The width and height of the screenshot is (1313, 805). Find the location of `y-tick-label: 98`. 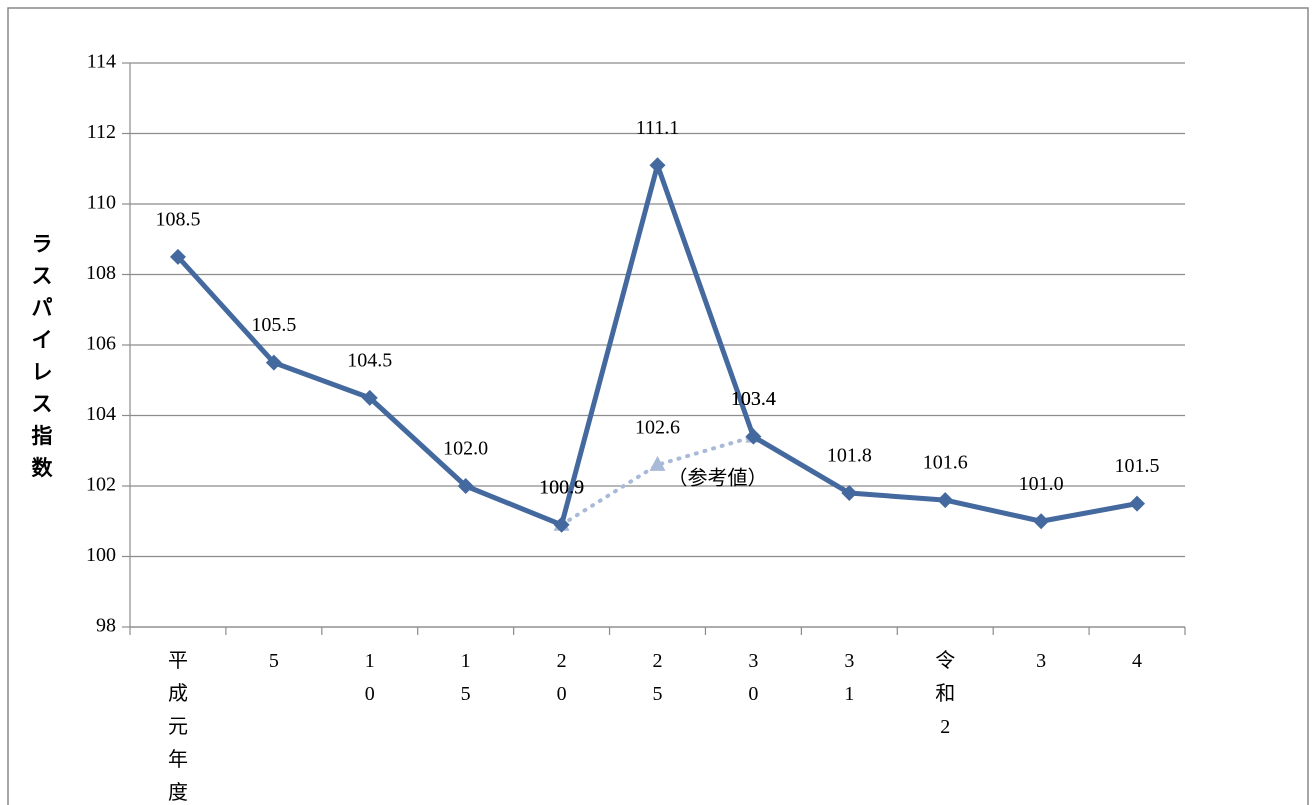

y-tick-label: 98 is located at coordinates (106, 626).